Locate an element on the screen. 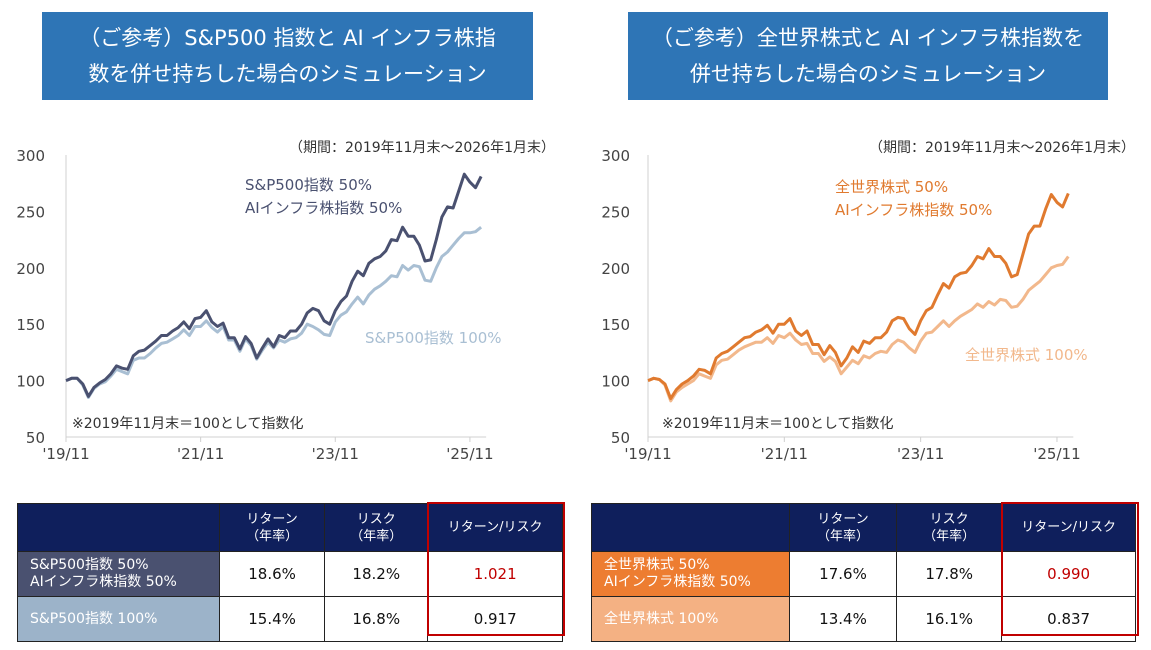 This screenshot has height=650, width=1151. table-row: 全世界株式 100% 13.4% 16.1% 0.837 is located at coordinates (863, 619).